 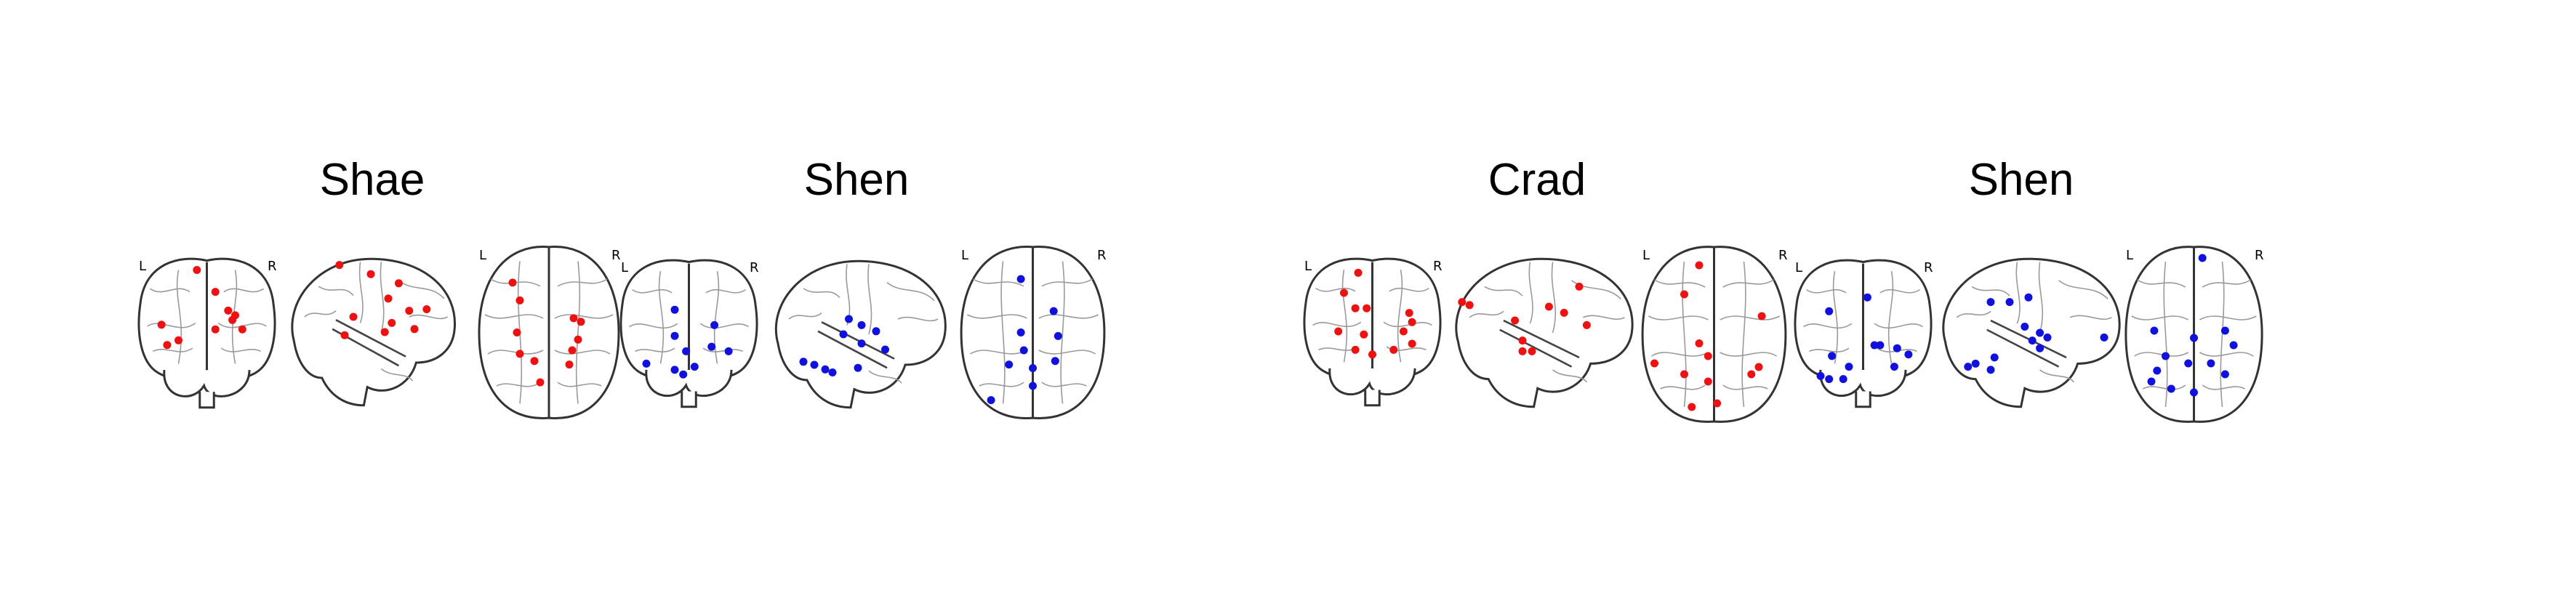 What do you see at coordinates (207, 401) in the screenshot?
I see `brainstem-outline` at bounding box center [207, 401].